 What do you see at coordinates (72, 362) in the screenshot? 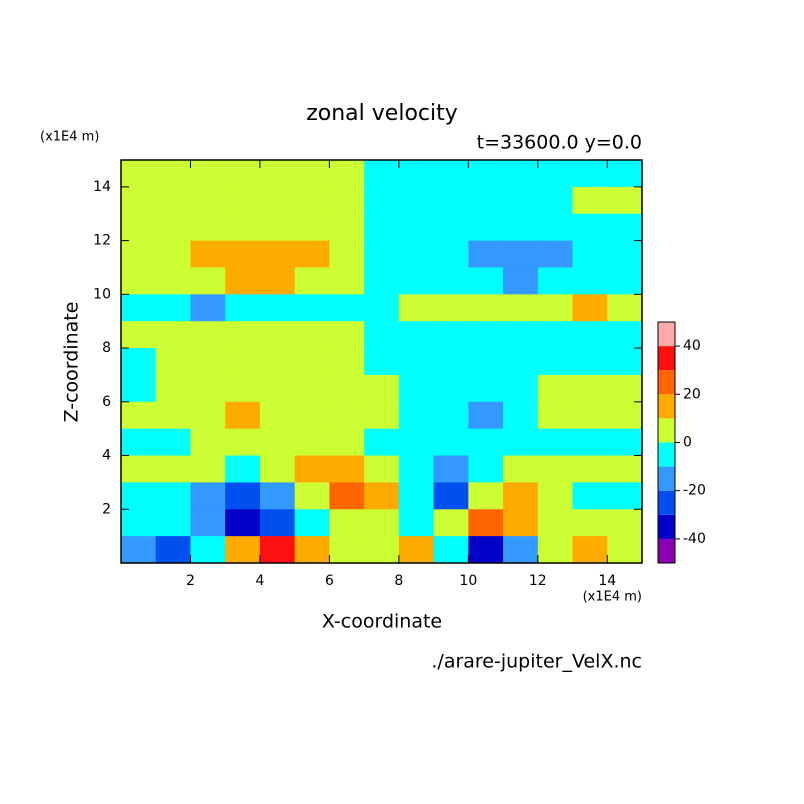
I see `y-axis-label: Z-coordinate` at bounding box center [72, 362].